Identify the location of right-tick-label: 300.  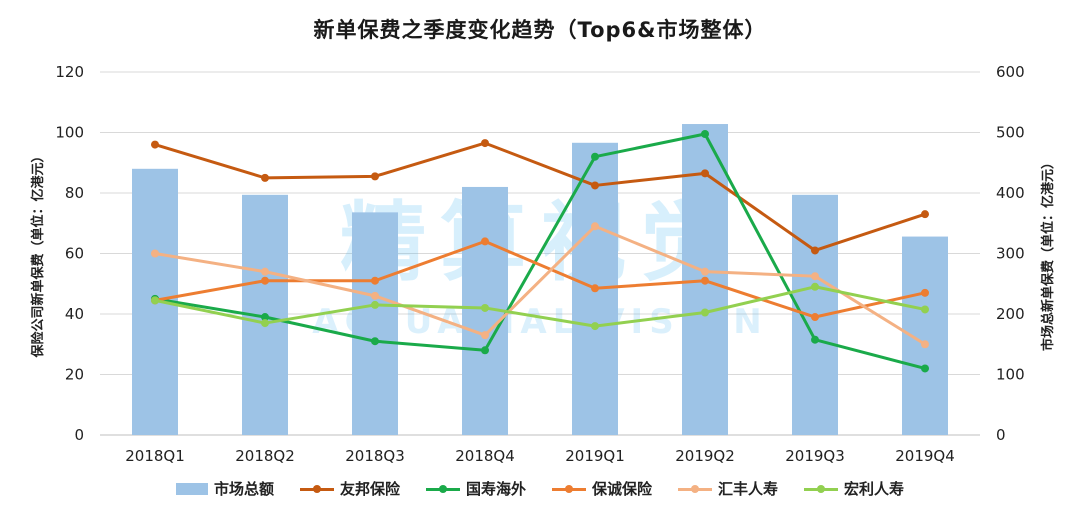
(1010, 254).